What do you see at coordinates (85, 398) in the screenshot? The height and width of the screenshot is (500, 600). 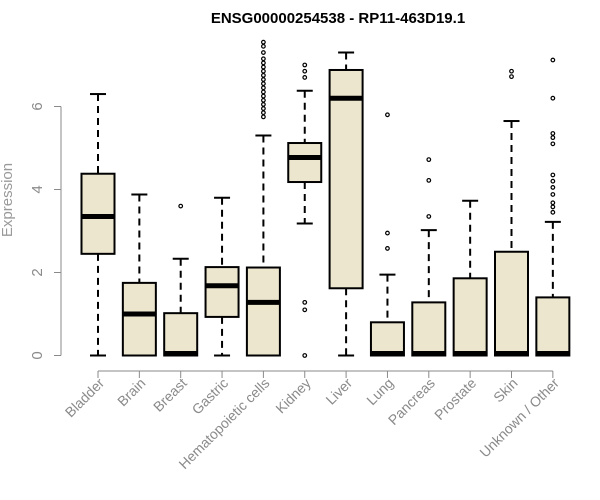 I see `x-tick-label: Bladder` at bounding box center [85, 398].